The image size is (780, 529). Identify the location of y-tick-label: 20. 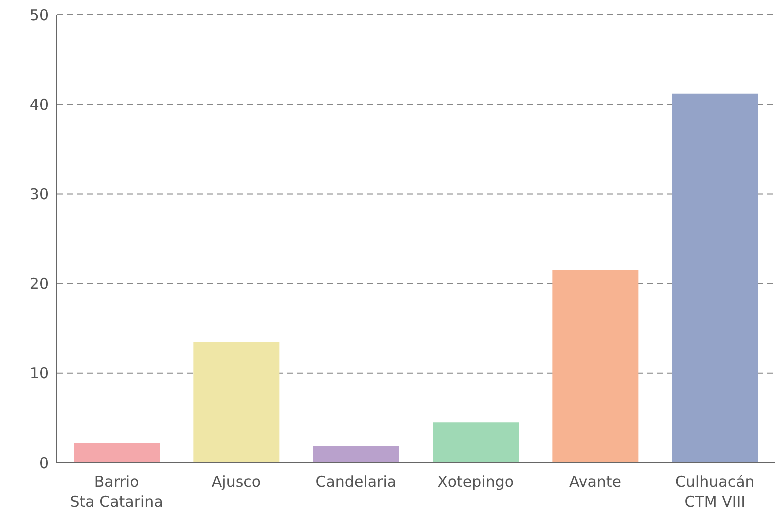
(39, 284).